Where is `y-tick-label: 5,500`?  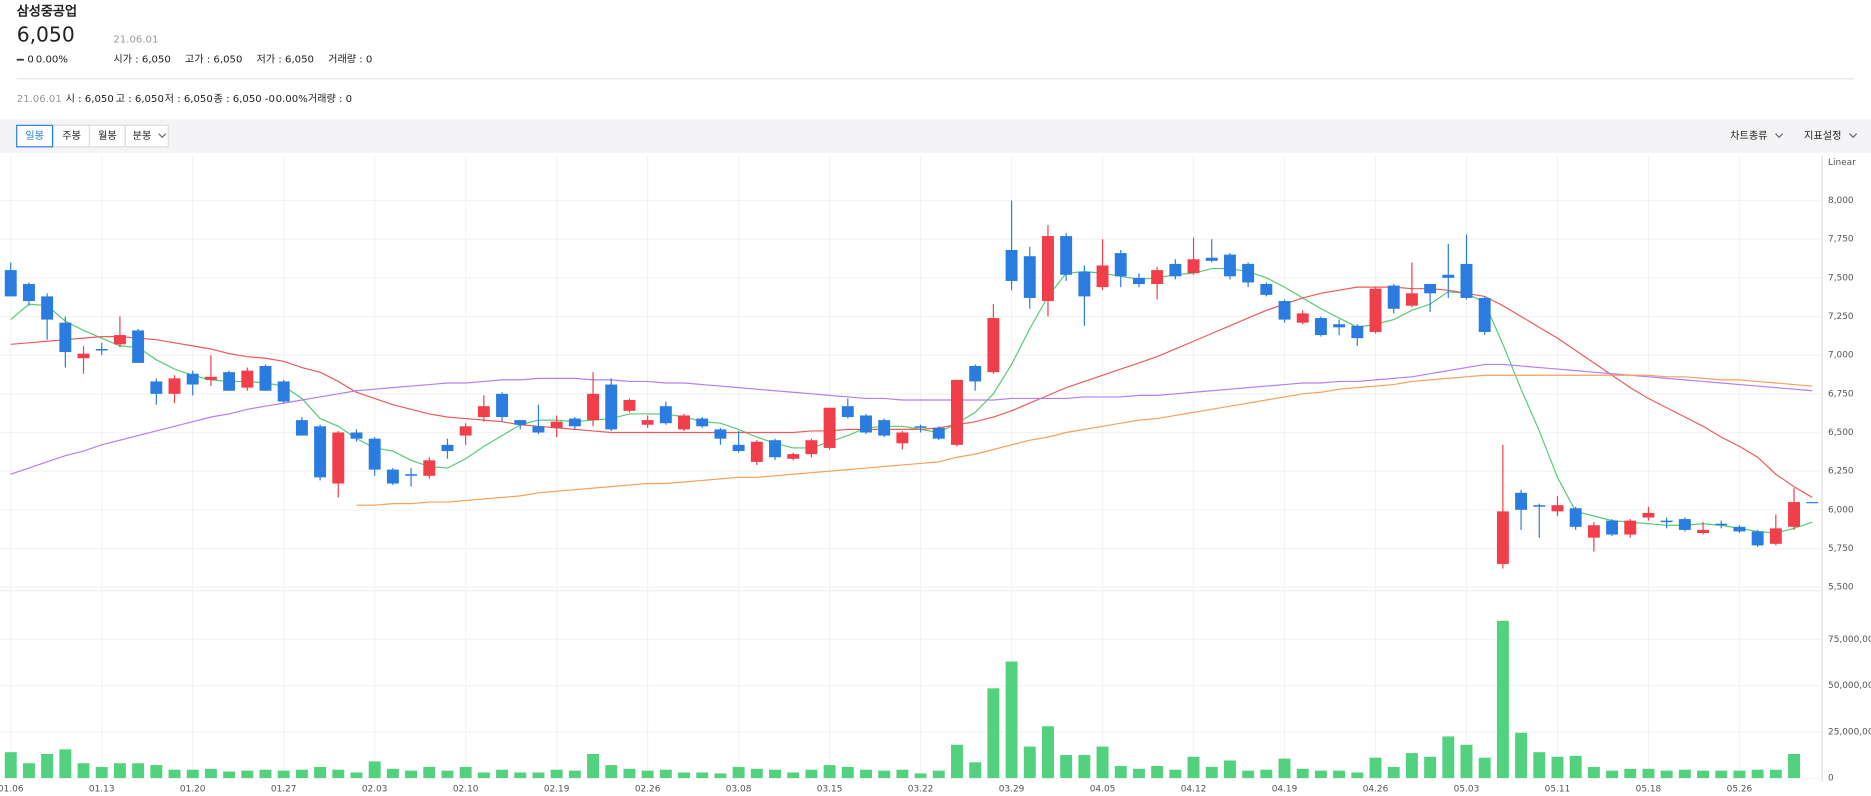 y-tick-label: 5,500 is located at coordinates (1841, 588).